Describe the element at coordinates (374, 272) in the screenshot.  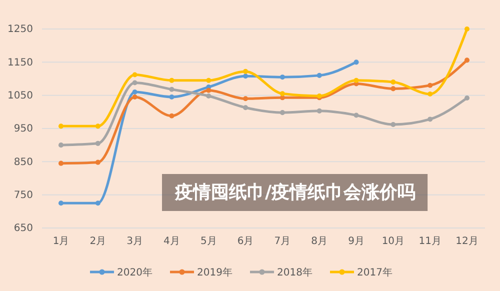
I see `legend-label: 2017年` at that location.